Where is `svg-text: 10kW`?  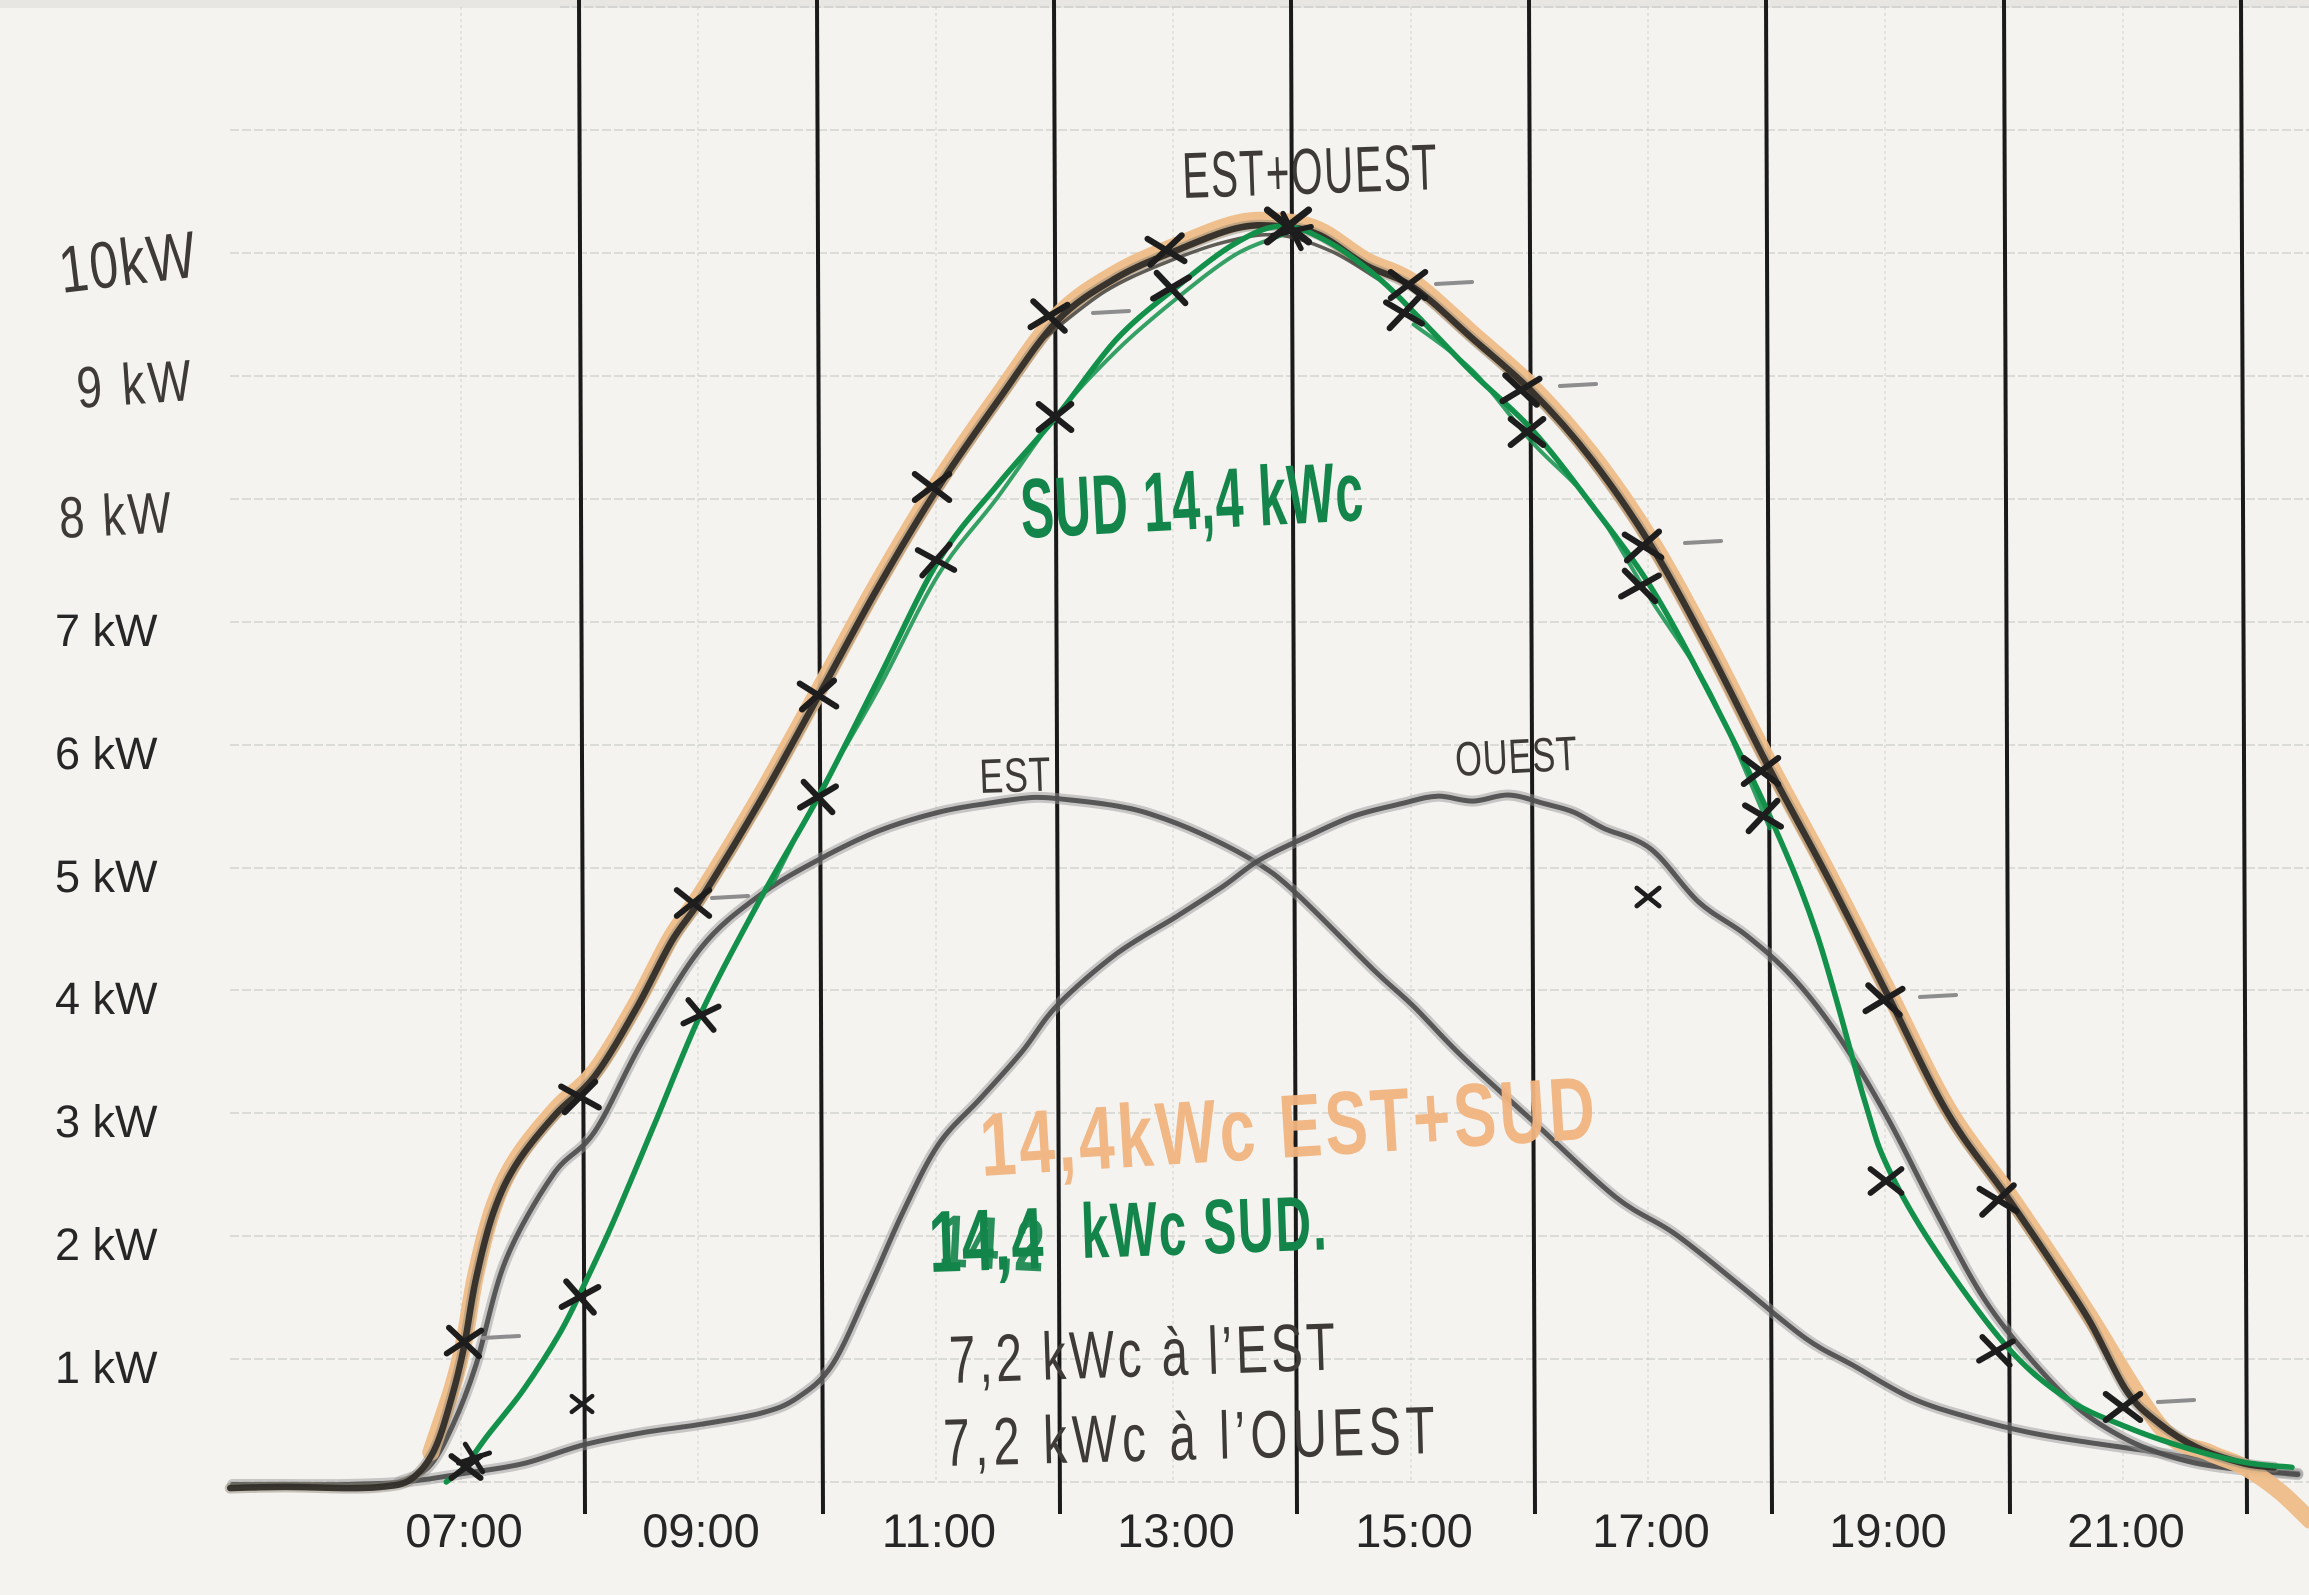 svg-text: 10kW is located at coordinates (128, 261).